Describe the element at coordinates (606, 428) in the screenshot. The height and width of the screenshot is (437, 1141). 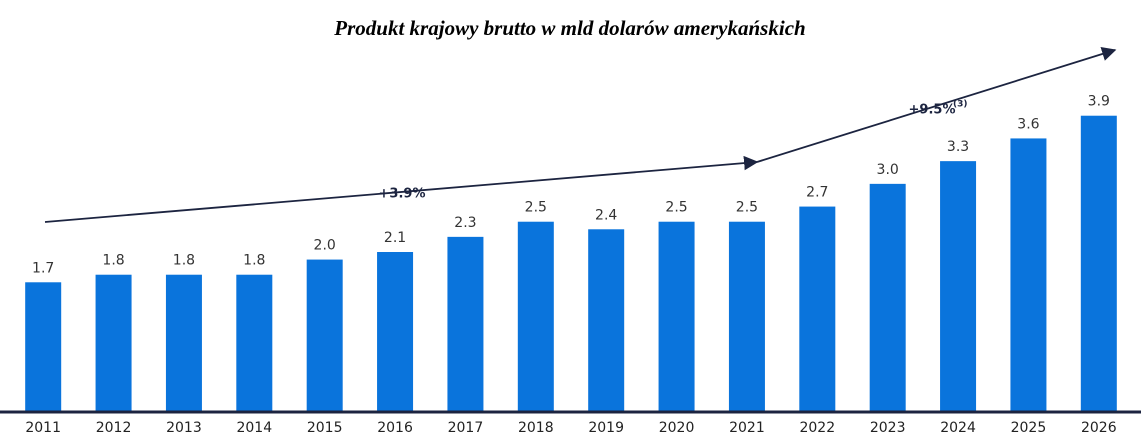
I see `x-tick-label: 2019` at that location.